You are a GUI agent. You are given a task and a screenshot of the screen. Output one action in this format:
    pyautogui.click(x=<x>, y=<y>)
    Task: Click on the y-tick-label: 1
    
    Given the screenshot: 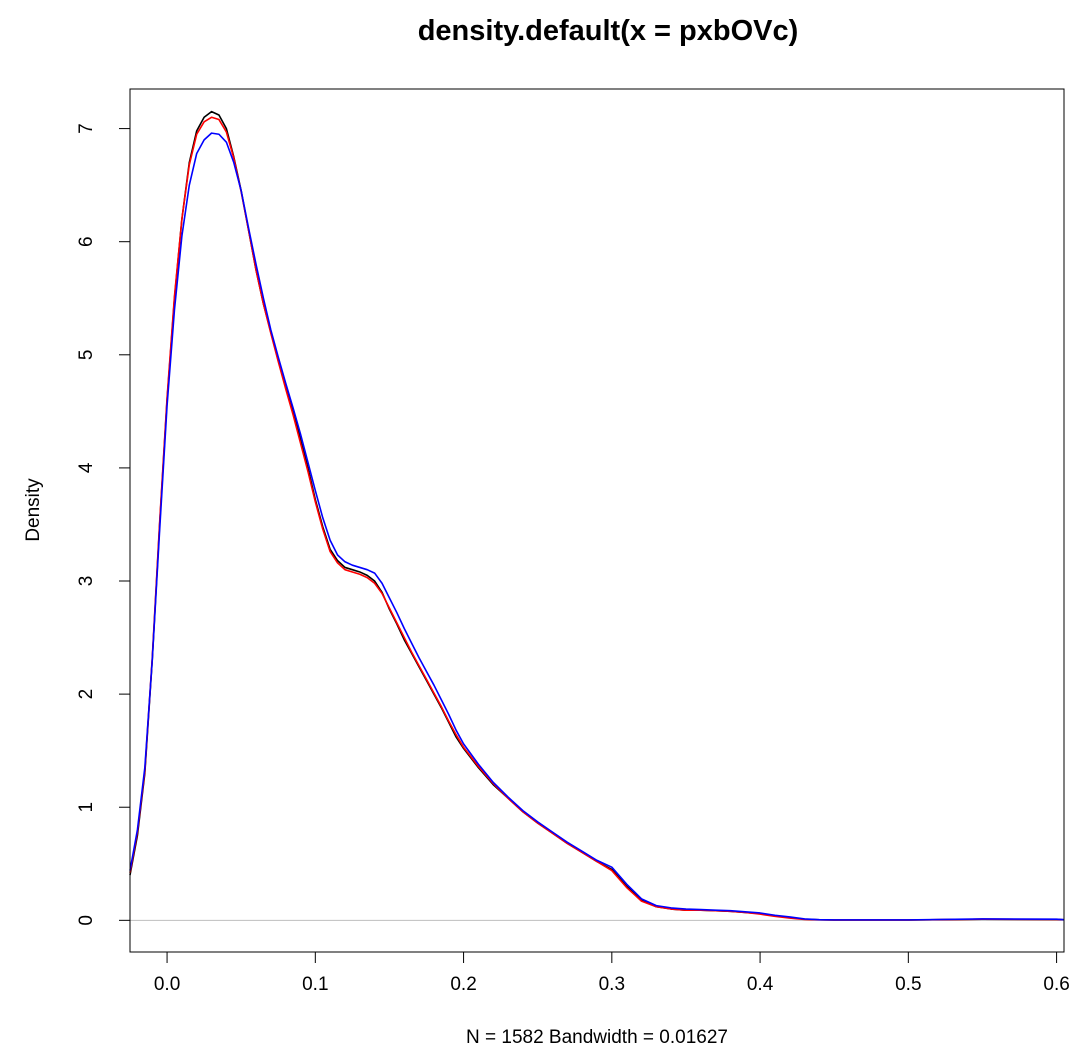 What is the action you would take?
    pyautogui.click(x=86, y=807)
    